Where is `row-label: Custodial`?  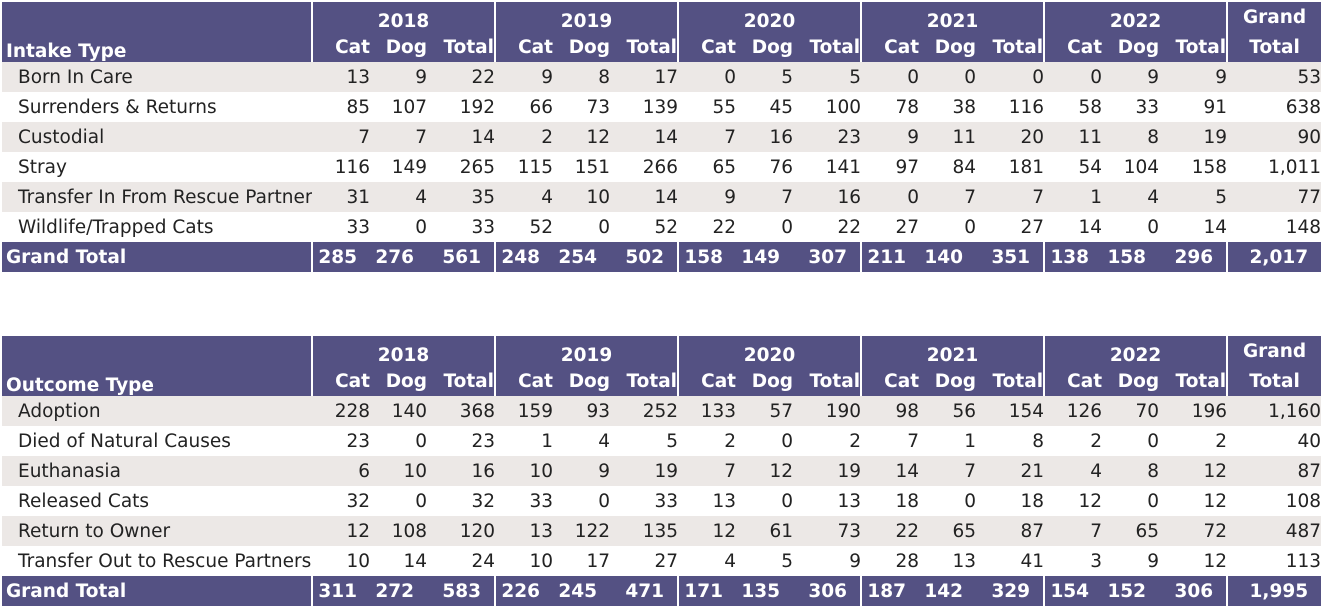
row-label: Custodial is located at coordinates (157, 137).